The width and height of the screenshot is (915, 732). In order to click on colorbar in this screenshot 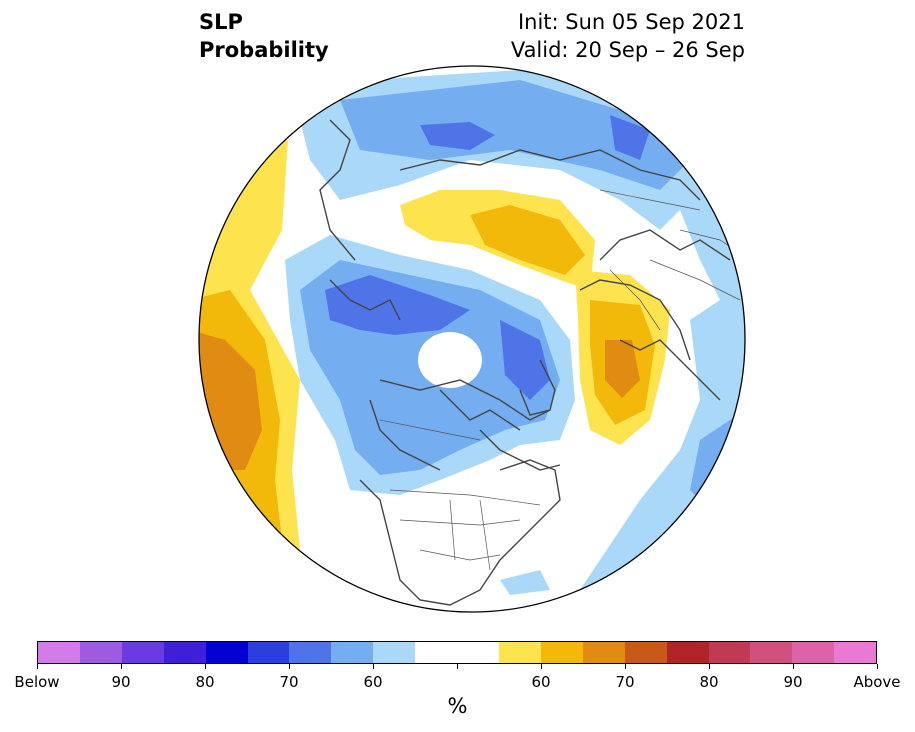, I will do `click(457, 652)`.